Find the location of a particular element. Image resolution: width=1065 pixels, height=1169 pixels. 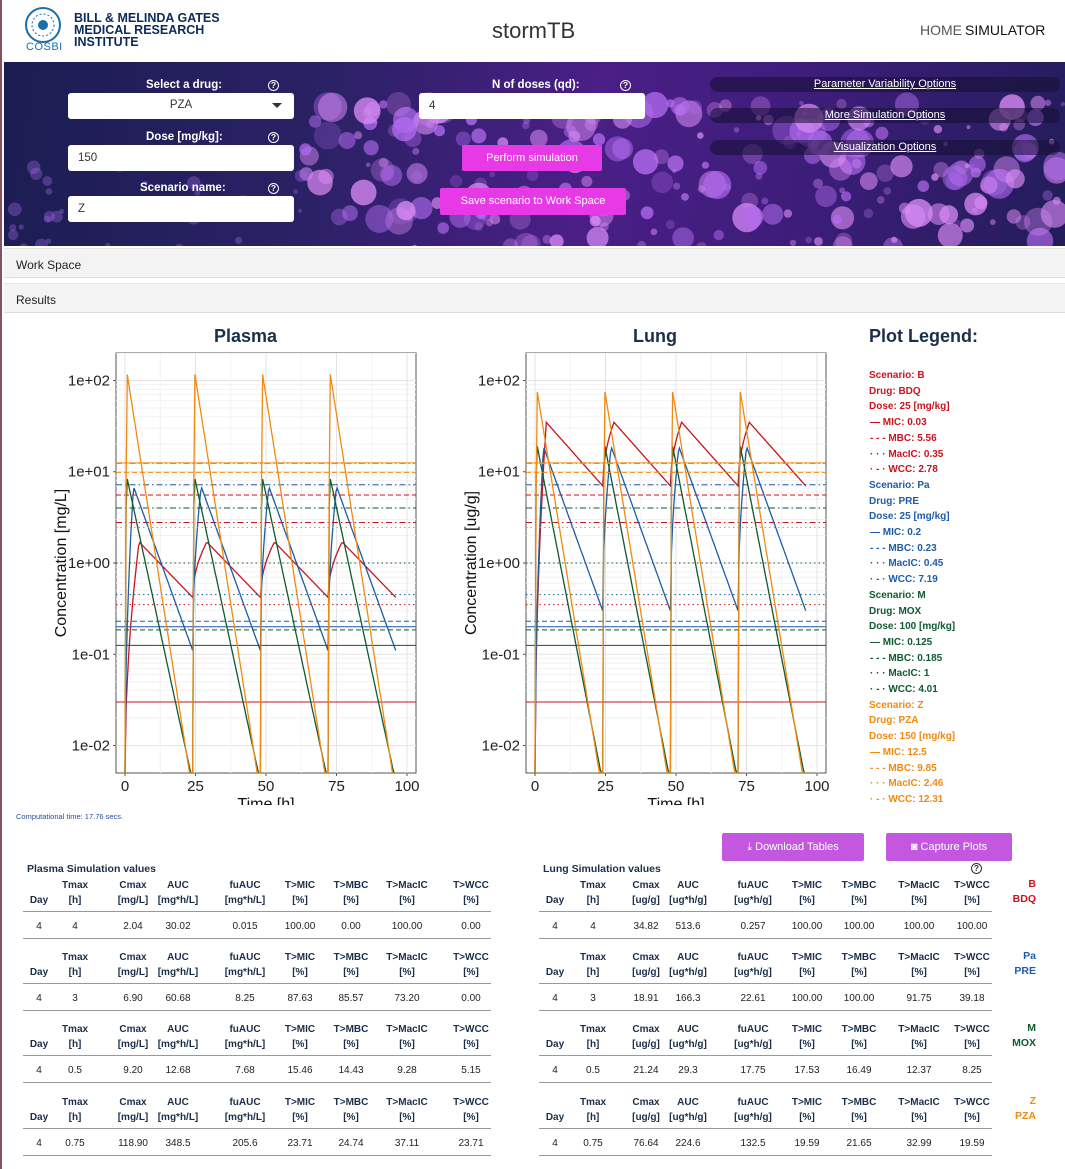

plasma-table-row-rule is located at coordinates (257, 1010).